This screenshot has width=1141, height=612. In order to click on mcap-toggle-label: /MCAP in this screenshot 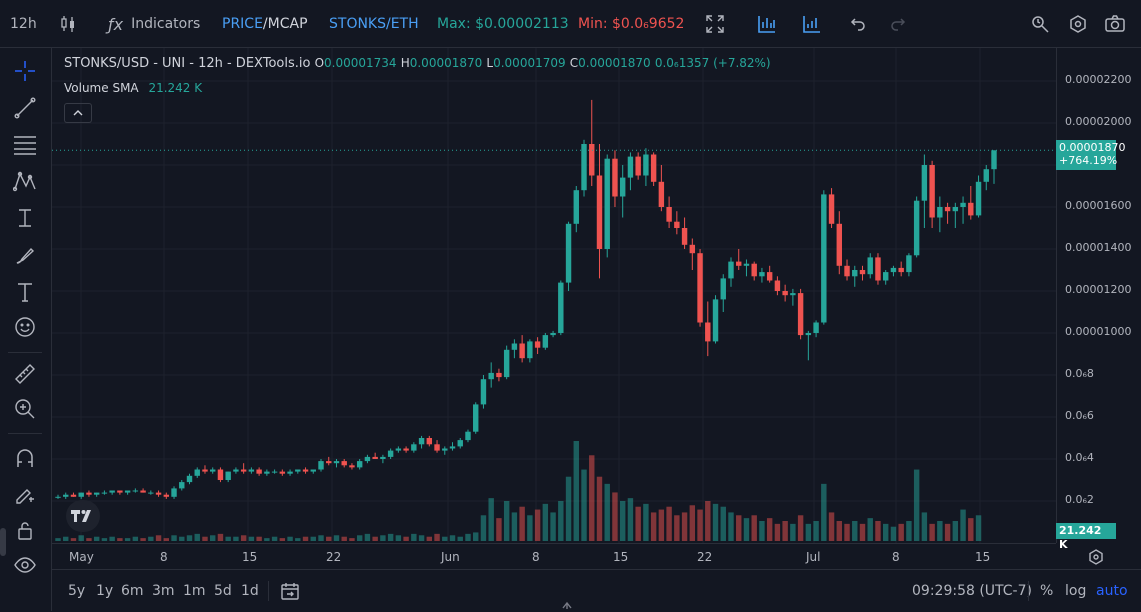, I will do `click(285, 24)`.